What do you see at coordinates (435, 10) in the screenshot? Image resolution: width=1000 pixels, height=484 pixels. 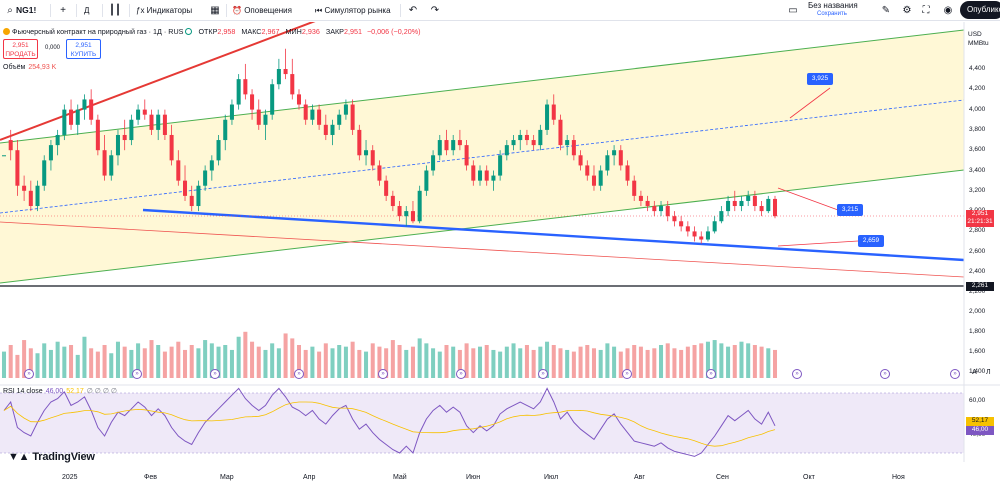 I see `redo-icon: ↷` at bounding box center [435, 10].